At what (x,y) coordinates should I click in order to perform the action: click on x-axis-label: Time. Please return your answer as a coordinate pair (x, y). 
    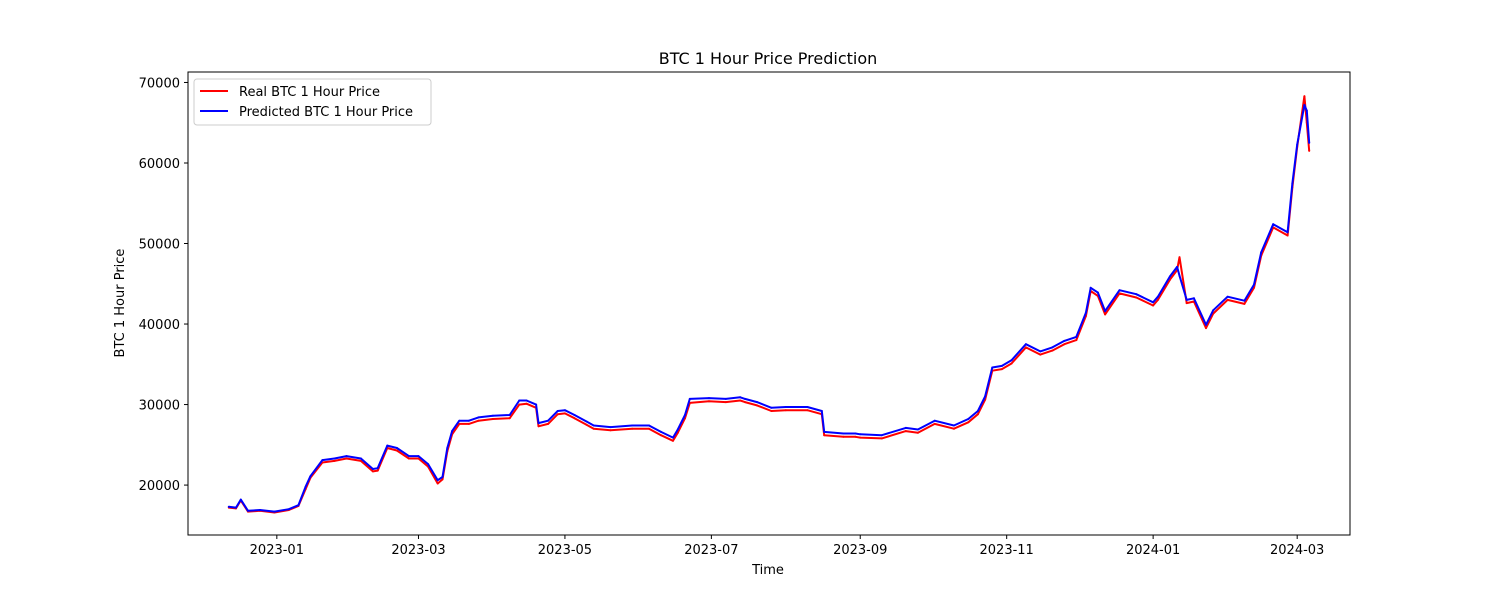
    Looking at the image, I should click on (767, 570).